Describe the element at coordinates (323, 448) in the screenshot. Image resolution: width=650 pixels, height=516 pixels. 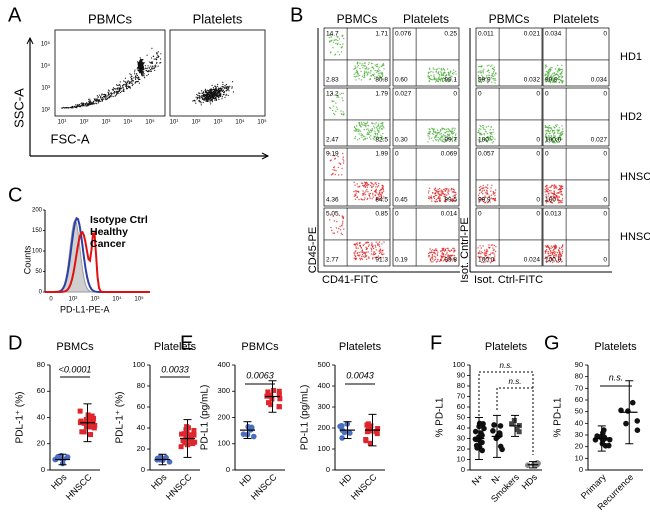
I see `label: 100` at that location.